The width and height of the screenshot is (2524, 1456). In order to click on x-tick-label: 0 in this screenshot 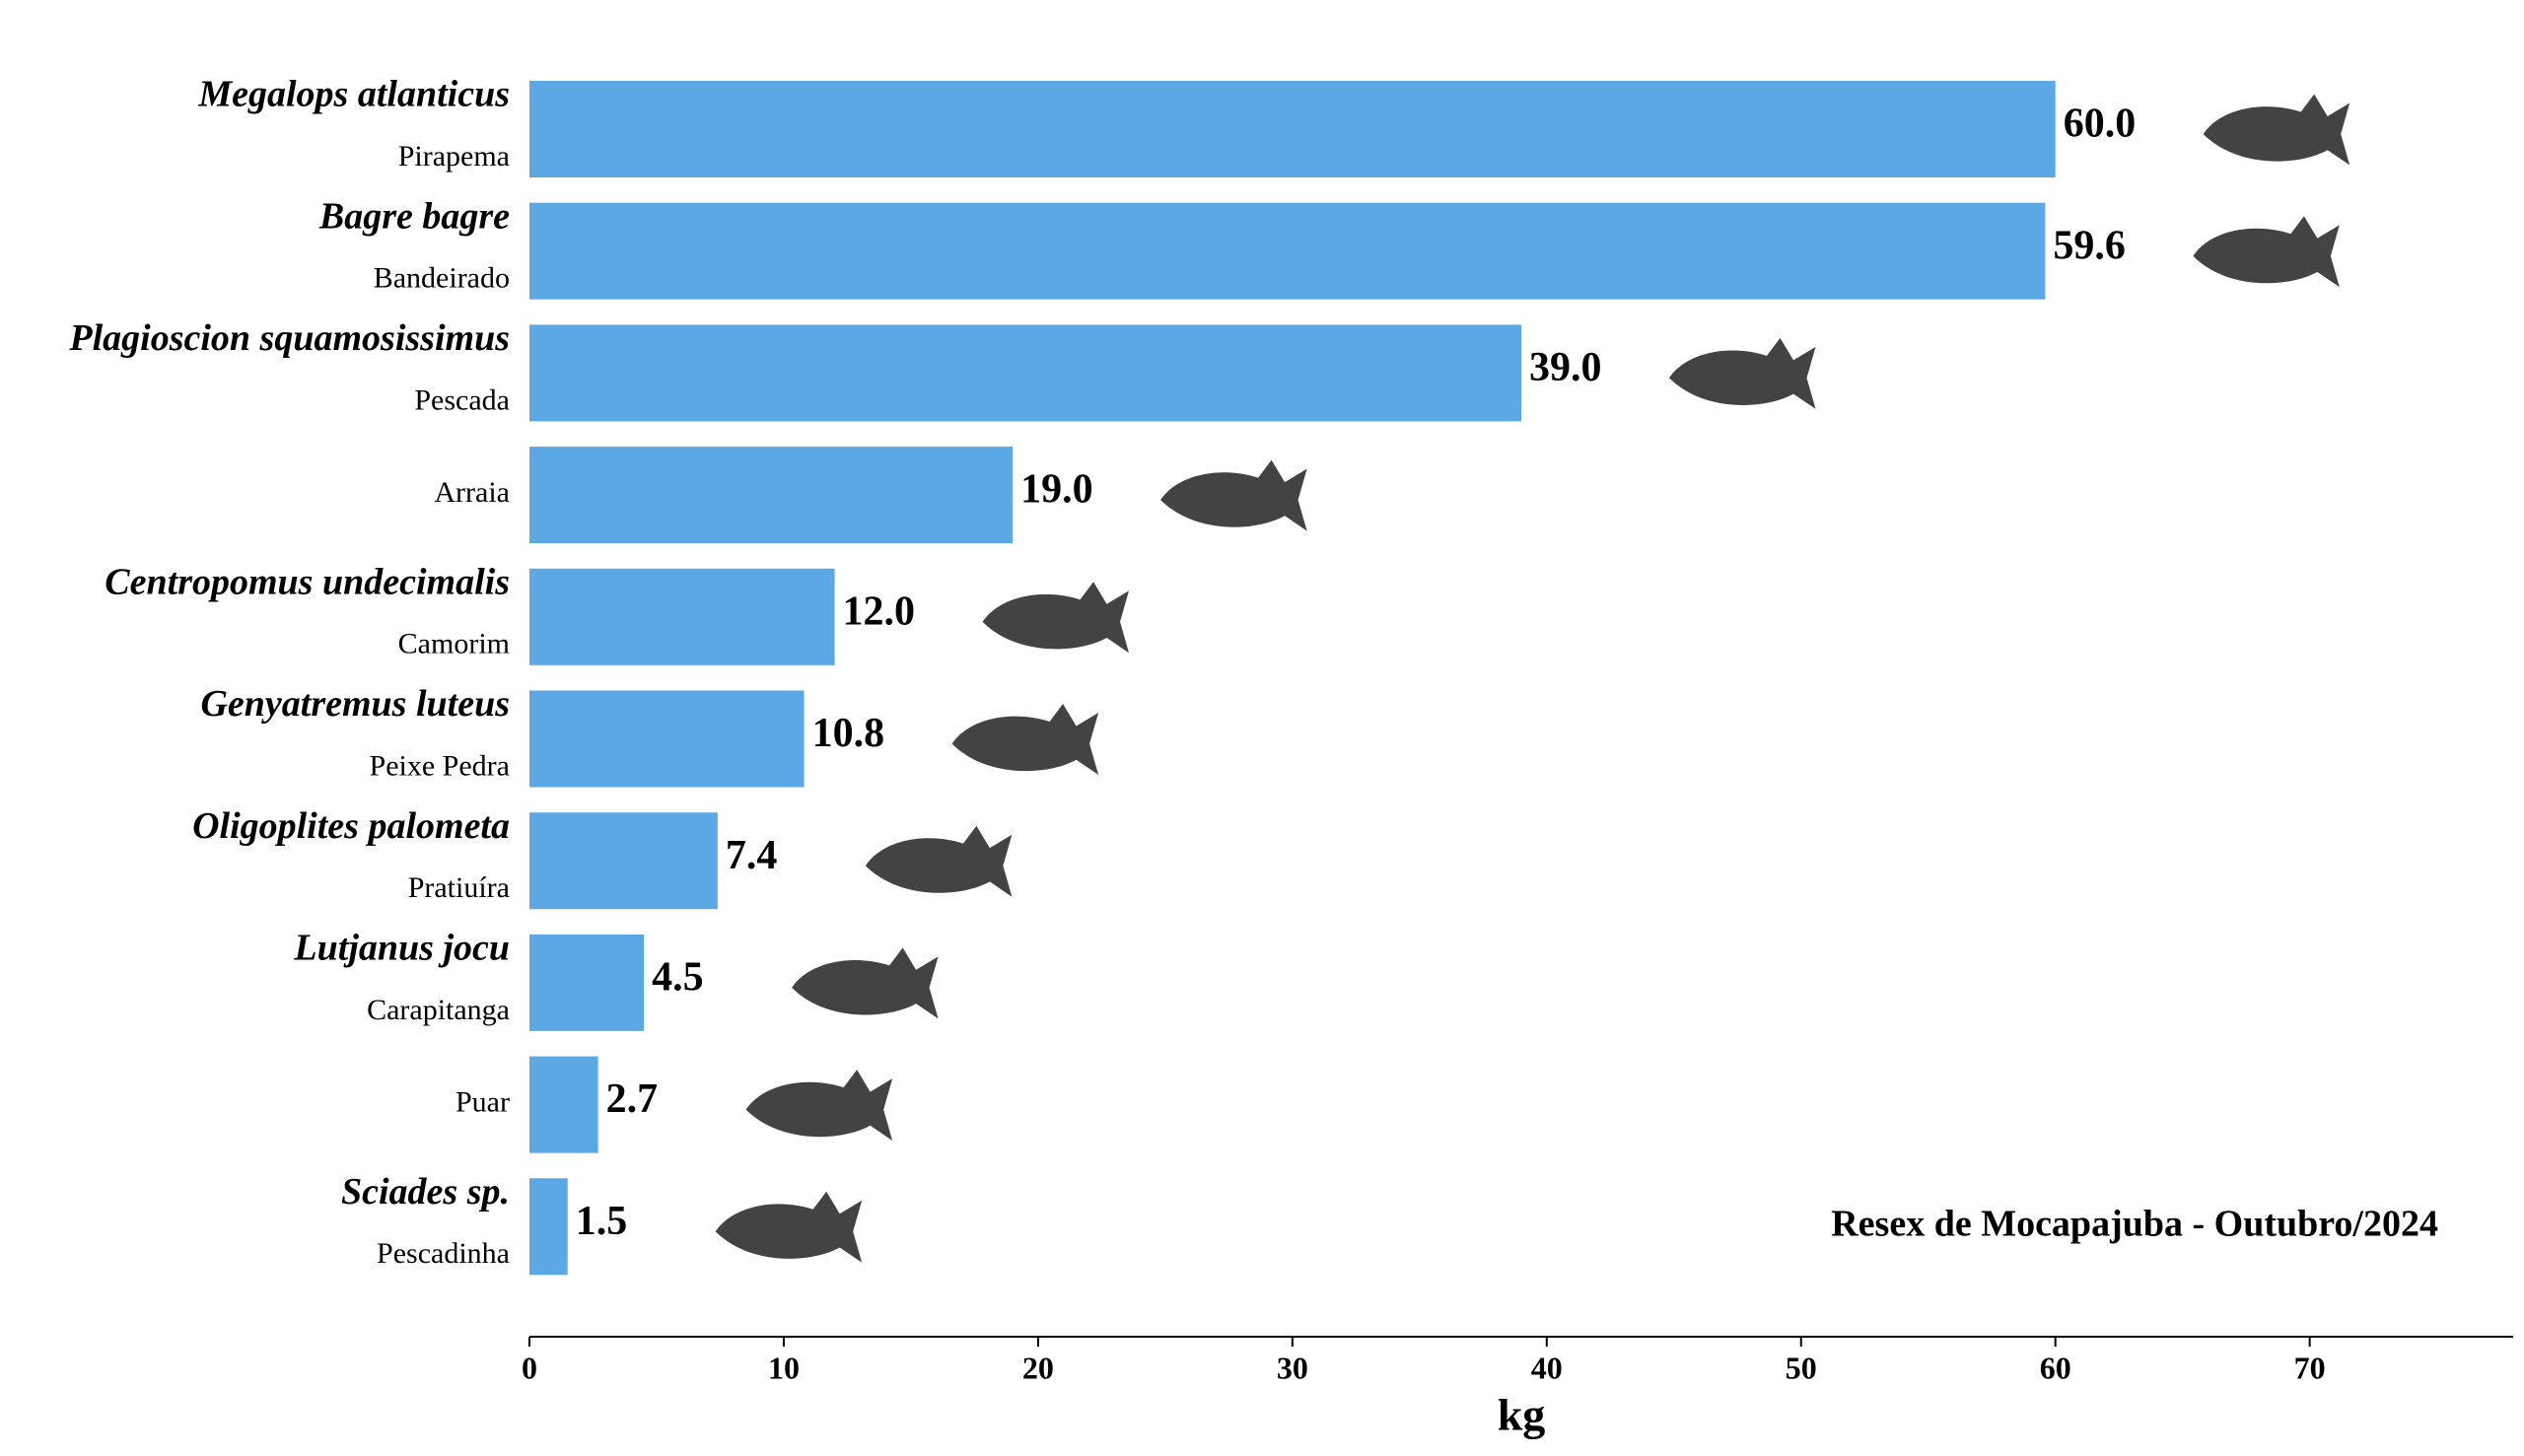, I will do `click(529, 1367)`.